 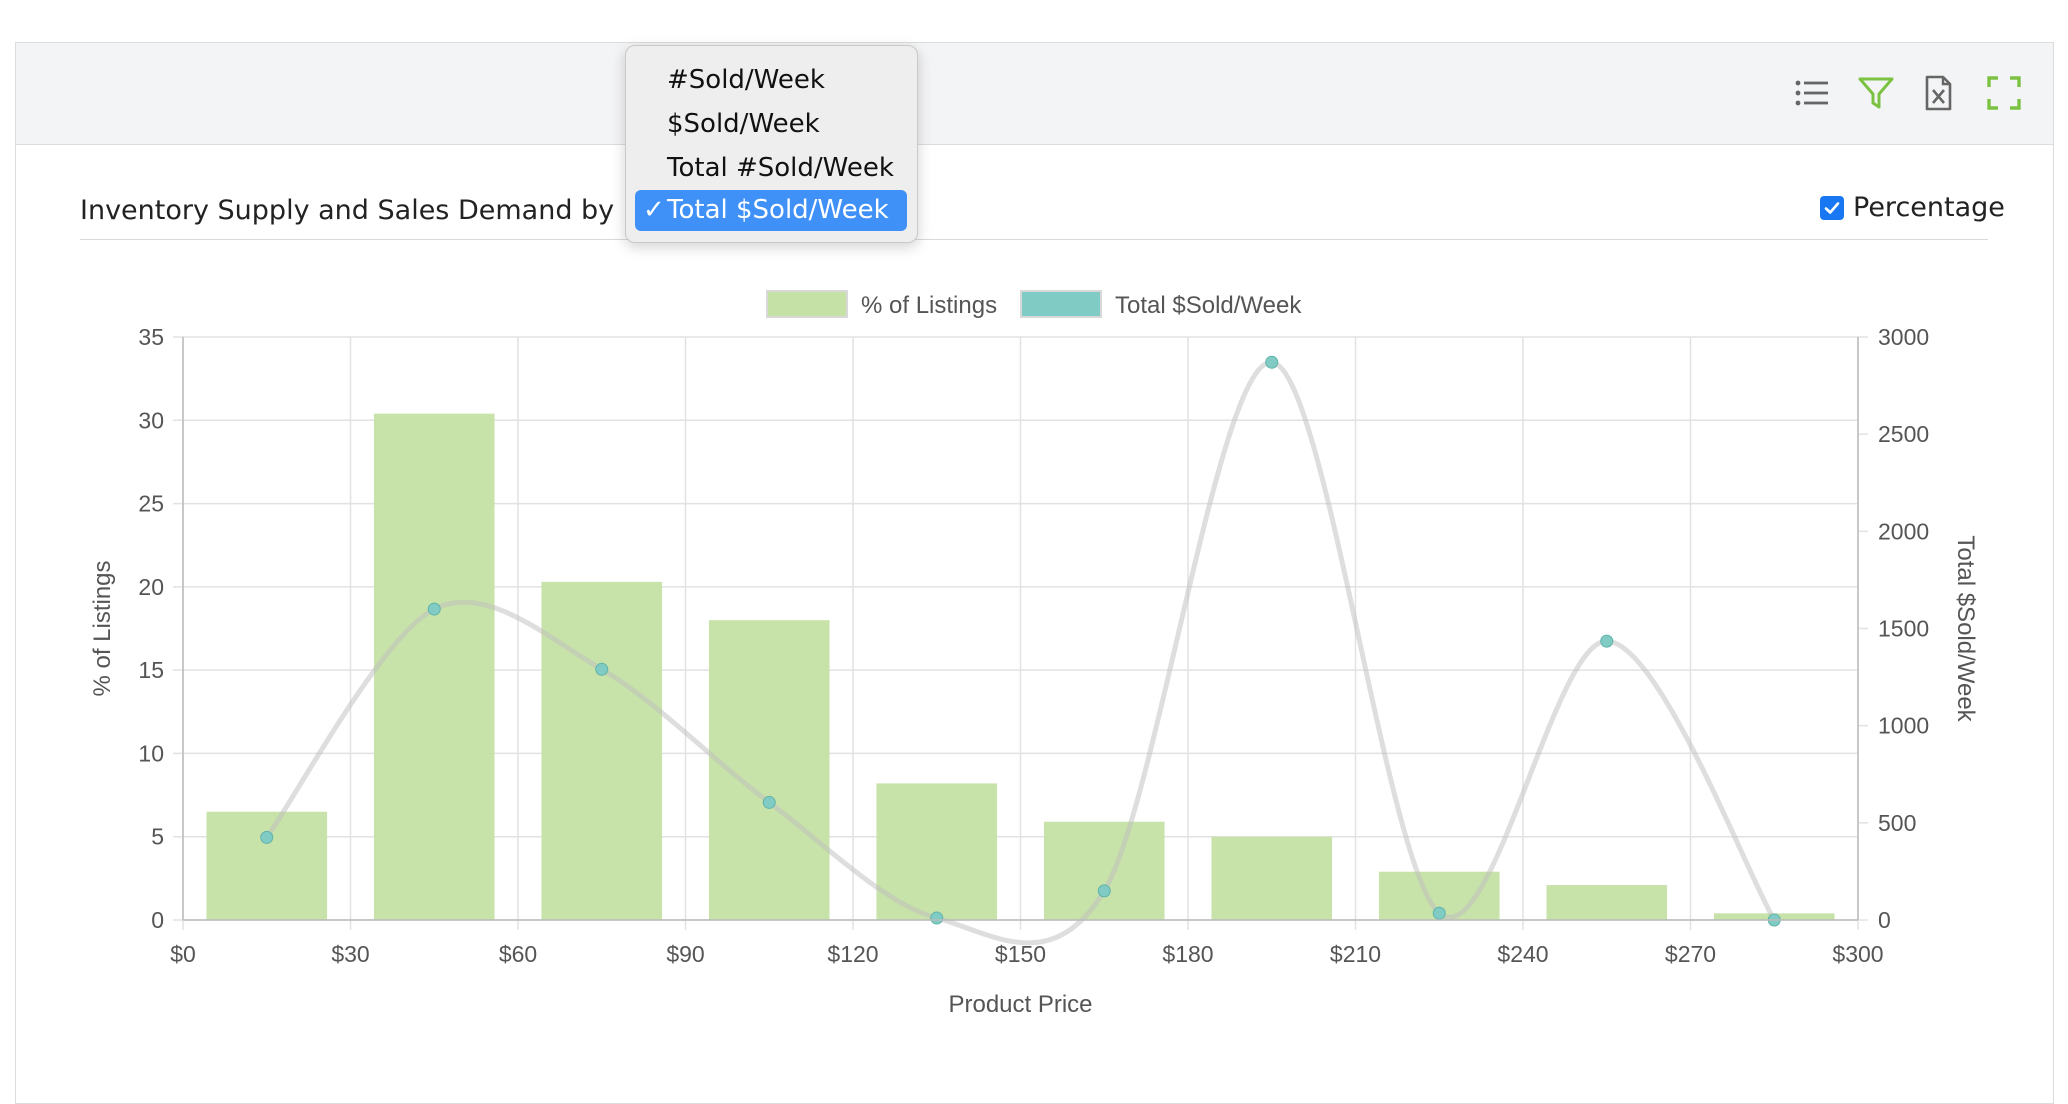 What do you see at coordinates (1876, 93) in the screenshot?
I see `filter-icon` at bounding box center [1876, 93].